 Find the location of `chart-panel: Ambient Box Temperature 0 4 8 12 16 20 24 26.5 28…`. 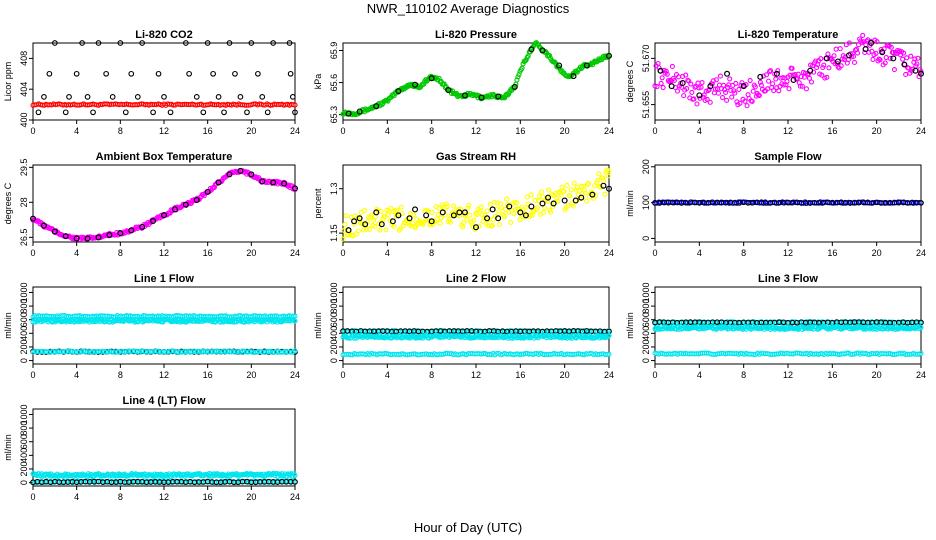

chart-panel: Ambient Box Temperature 0 4 8 12 16 20 24 26.5 28… is located at coordinates (151, 204).